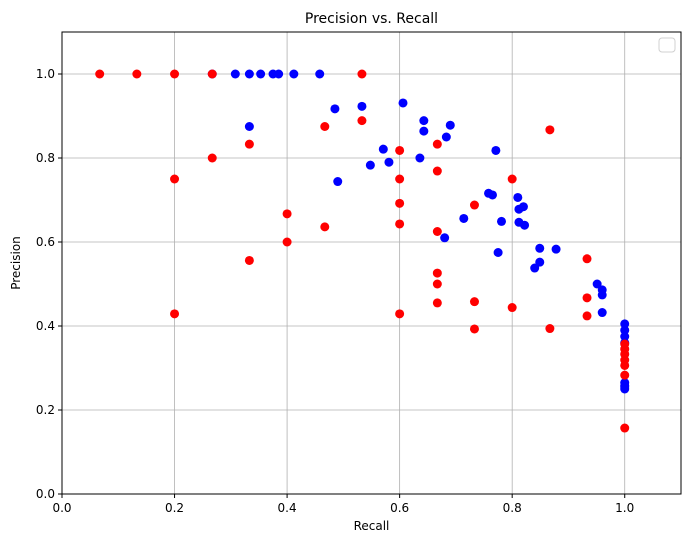 The image size is (691, 547). Describe the element at coordinates (174, 508) in the screenshot. I see `x-tick-label: 0.2` at that location.